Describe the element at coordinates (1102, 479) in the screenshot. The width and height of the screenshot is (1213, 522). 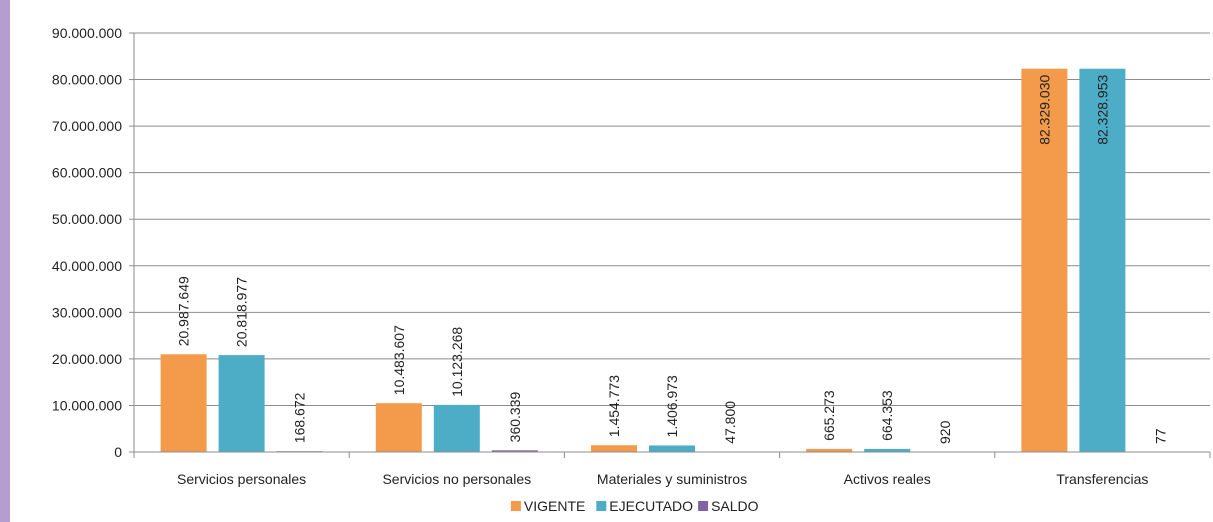
I see `x-tick-label: Transferencias` at that location.